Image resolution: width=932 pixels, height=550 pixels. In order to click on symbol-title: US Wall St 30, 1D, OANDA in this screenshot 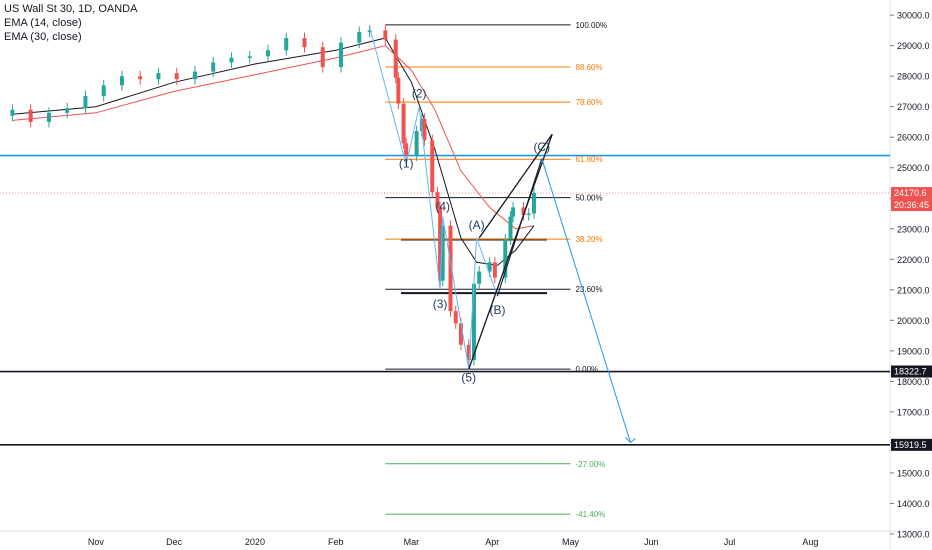, I will do `click(71, 9)`.